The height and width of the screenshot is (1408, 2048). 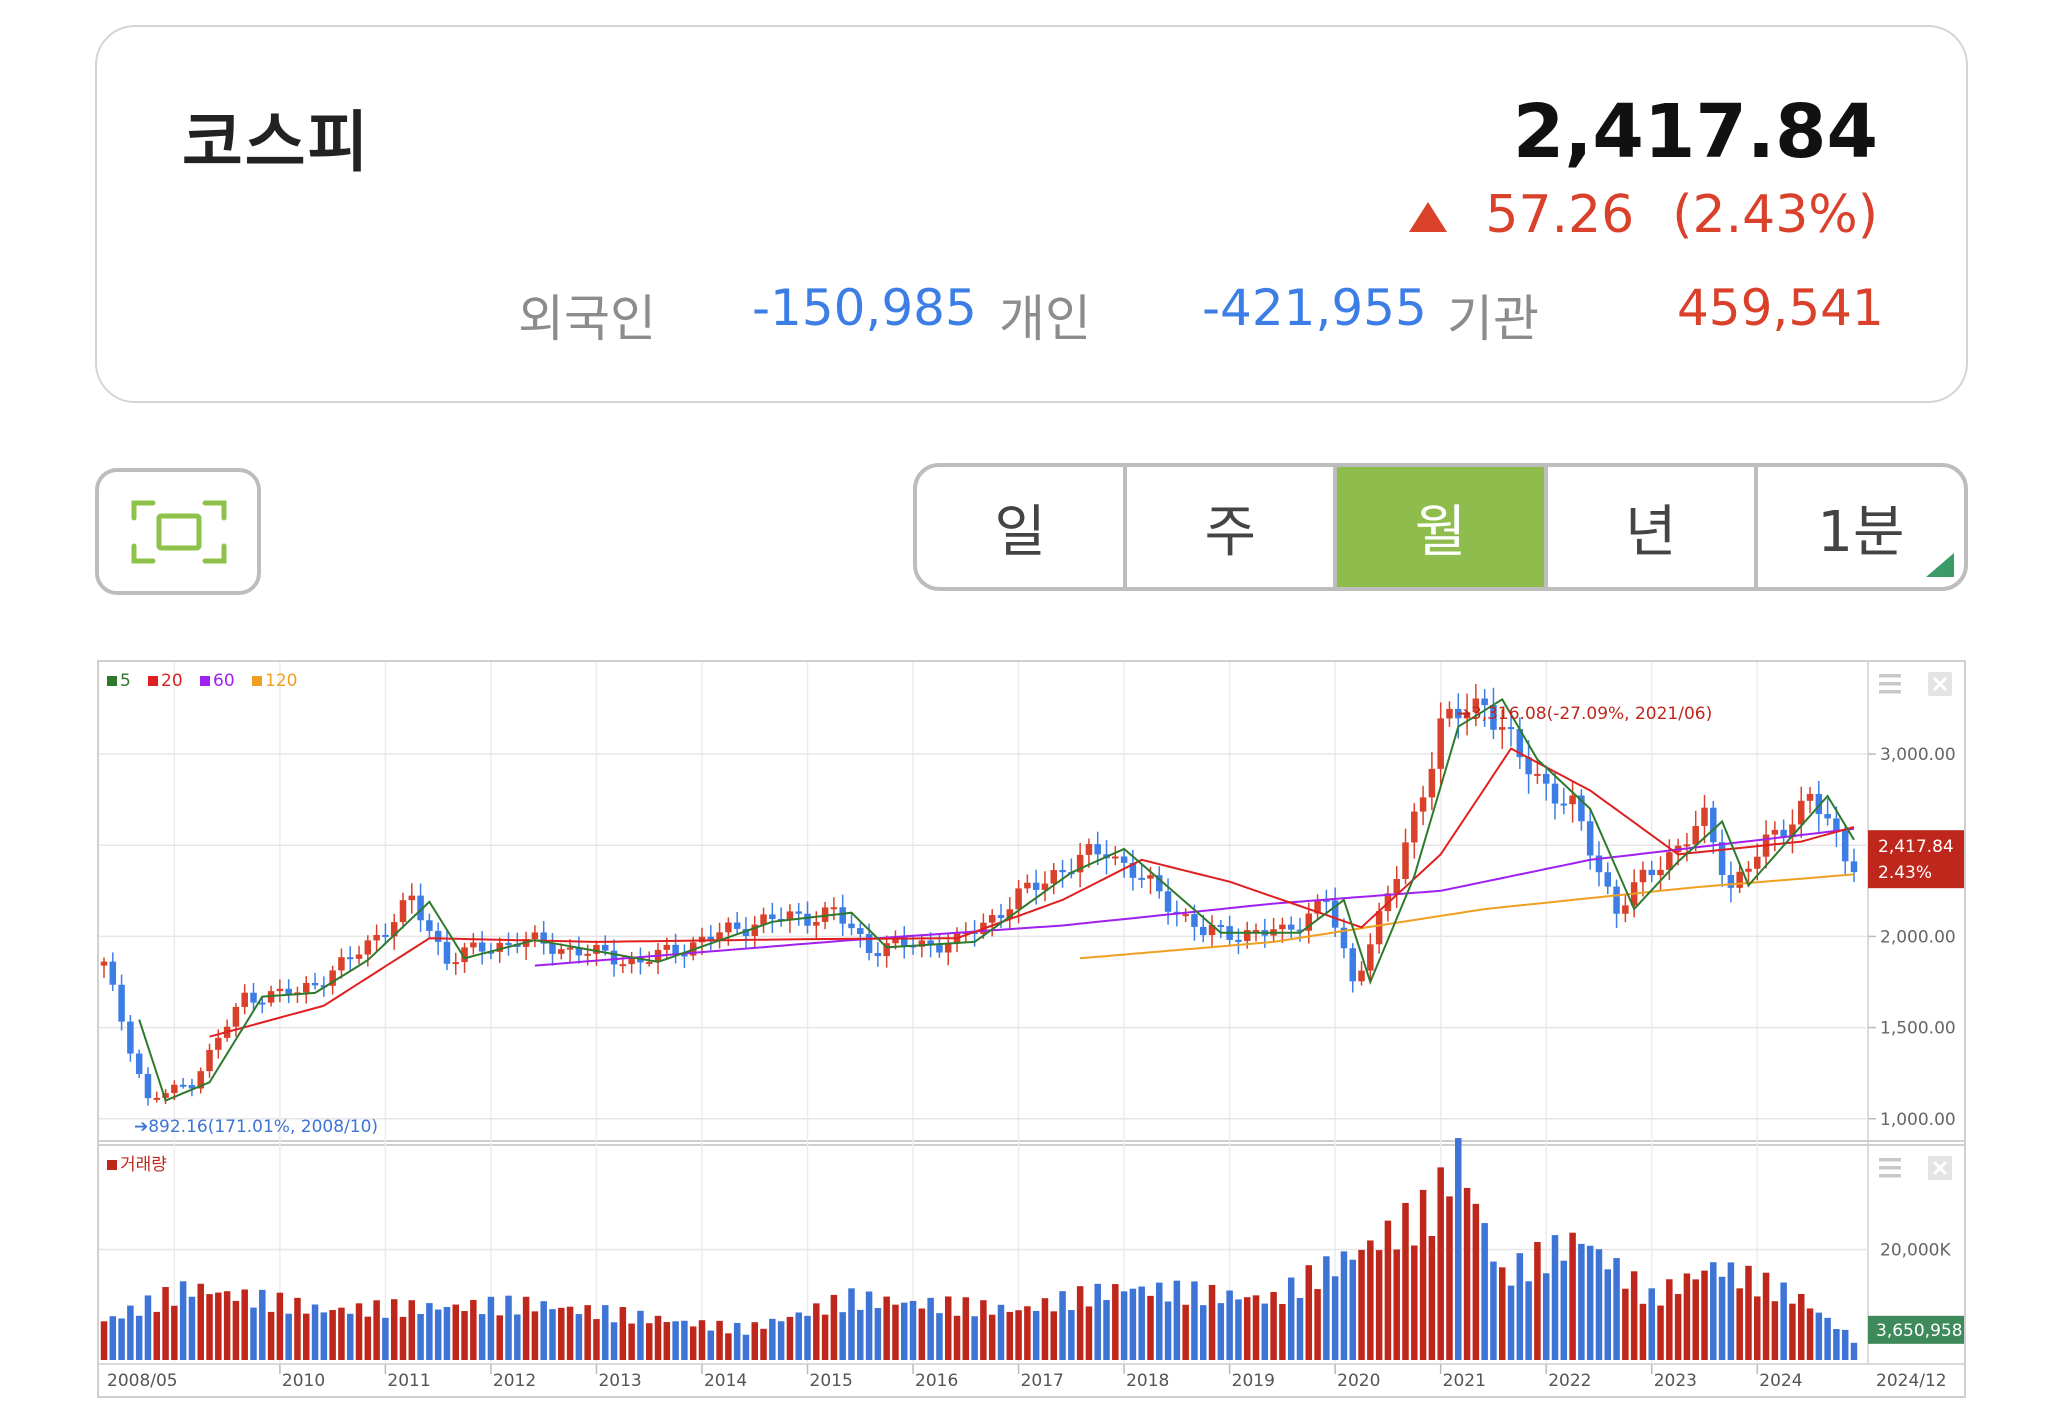 What do you see at coordinates (1653, 527) in the screenshot?
I see `tab-year: 년` at bounding box center [1653, 527].